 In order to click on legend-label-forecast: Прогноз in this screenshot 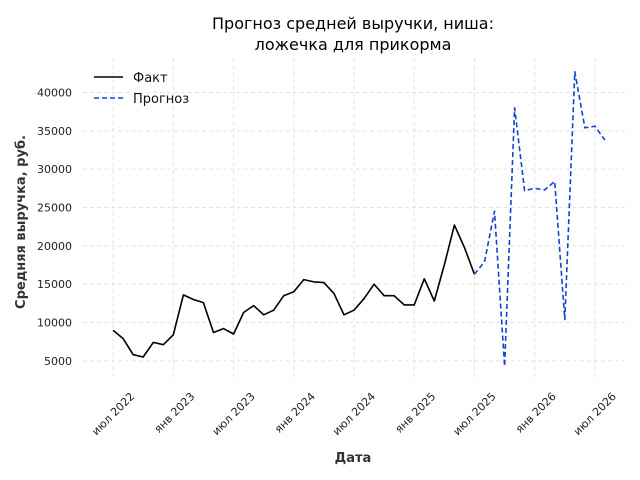, I will do `click(161, 99)`.